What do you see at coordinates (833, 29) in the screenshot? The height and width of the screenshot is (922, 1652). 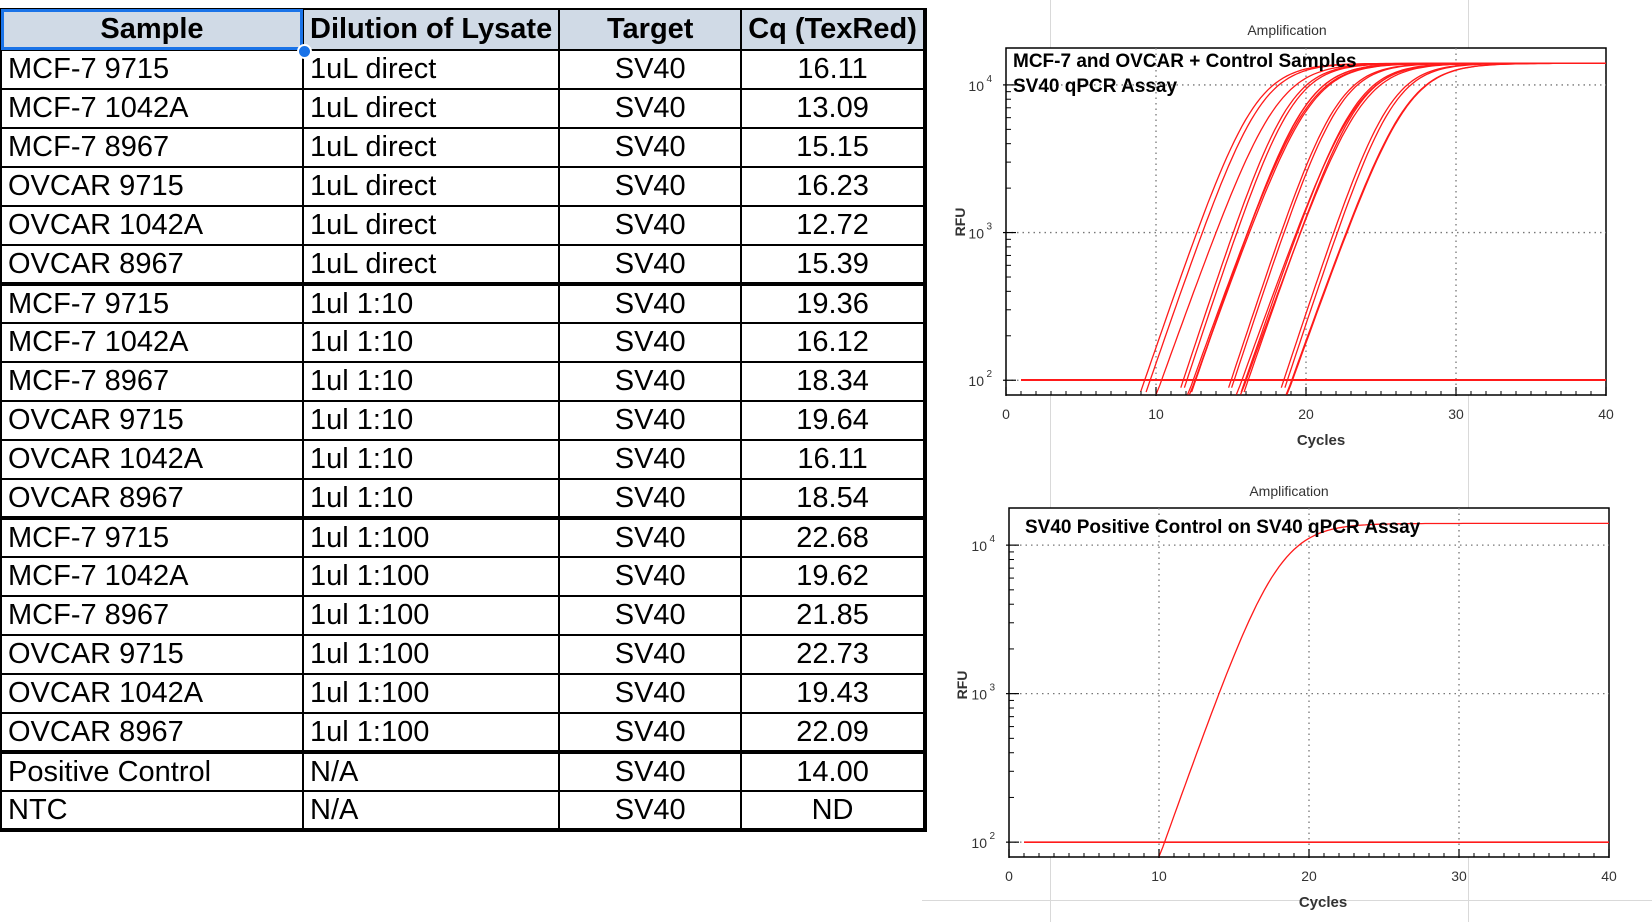 I see `column-header-cq: Cq (TexRed)` at bounding box center [833, 29].